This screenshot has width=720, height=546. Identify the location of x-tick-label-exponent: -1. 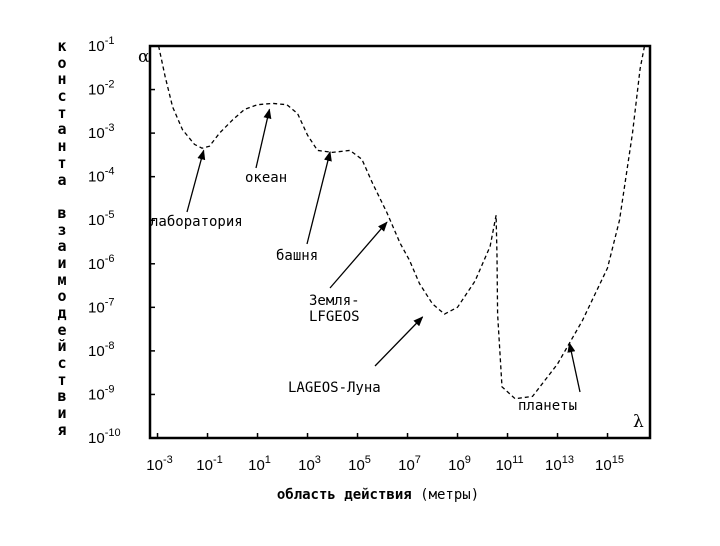
(218, 460).